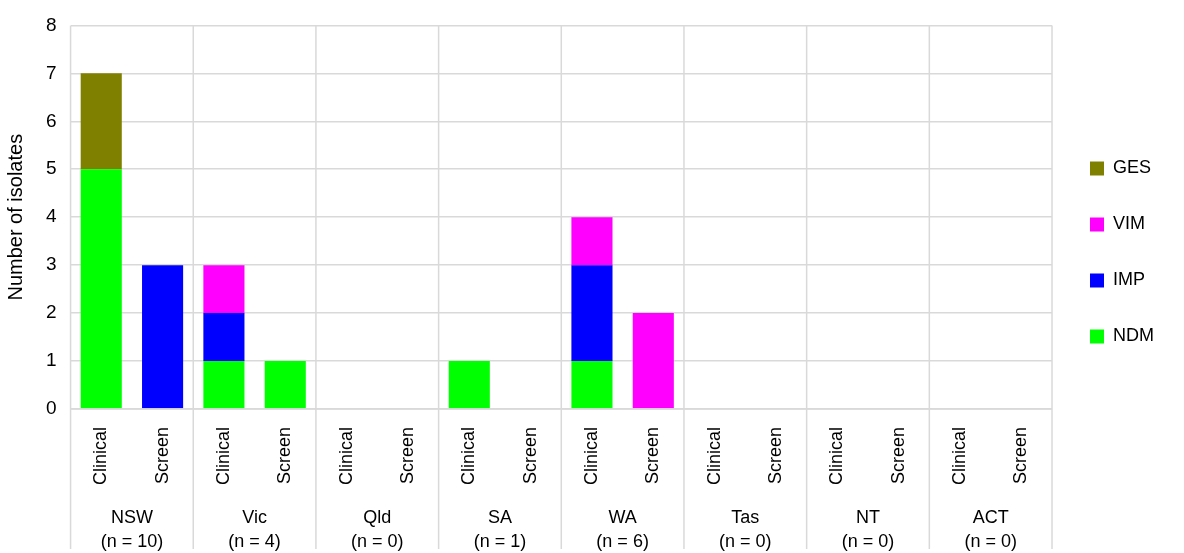  I want to click on y-axis-title: Number of isolates, so click(14, 217).